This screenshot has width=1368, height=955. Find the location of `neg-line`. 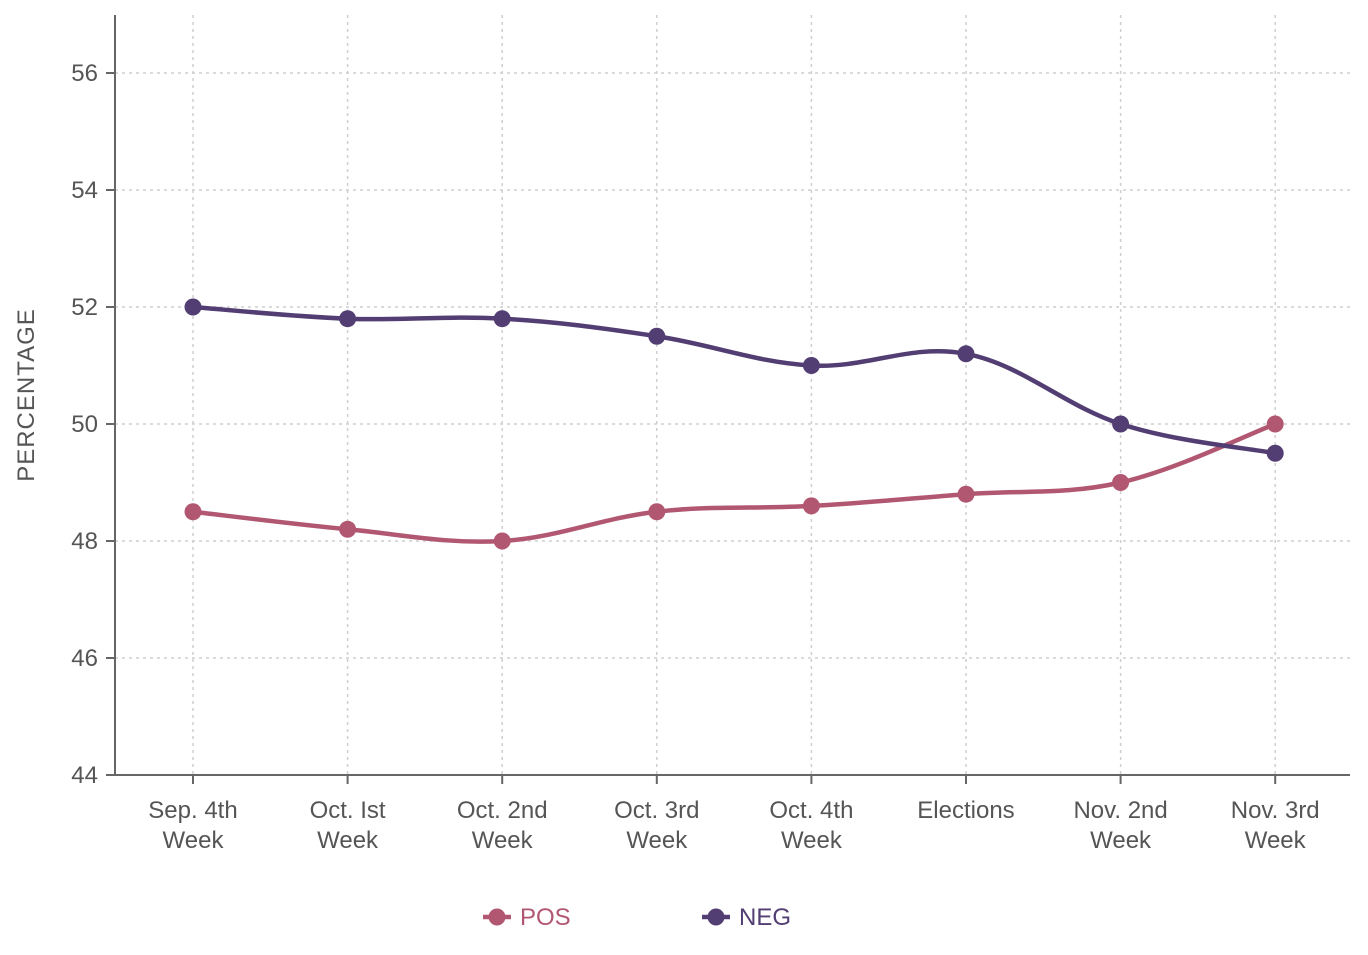

neg-line is located at coordinates (734, 380).